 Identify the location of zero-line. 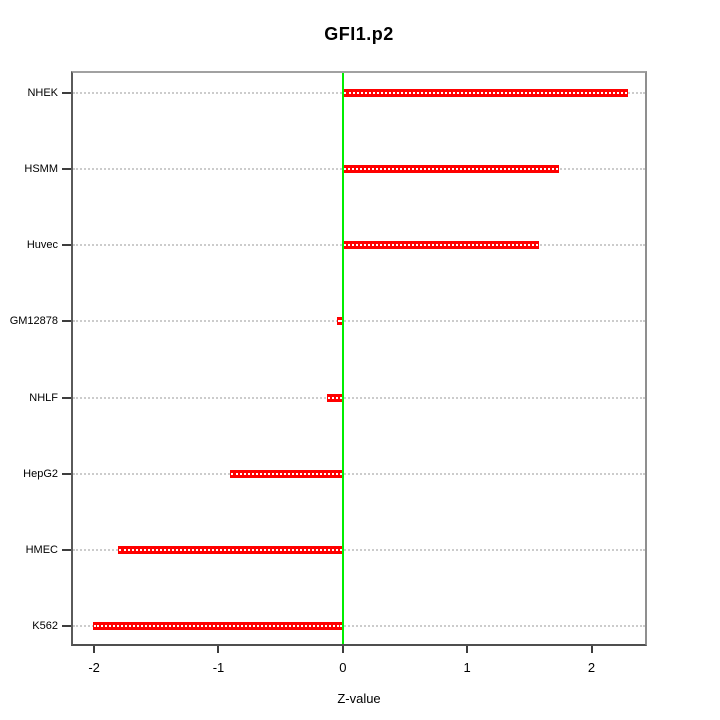
(342, 358).